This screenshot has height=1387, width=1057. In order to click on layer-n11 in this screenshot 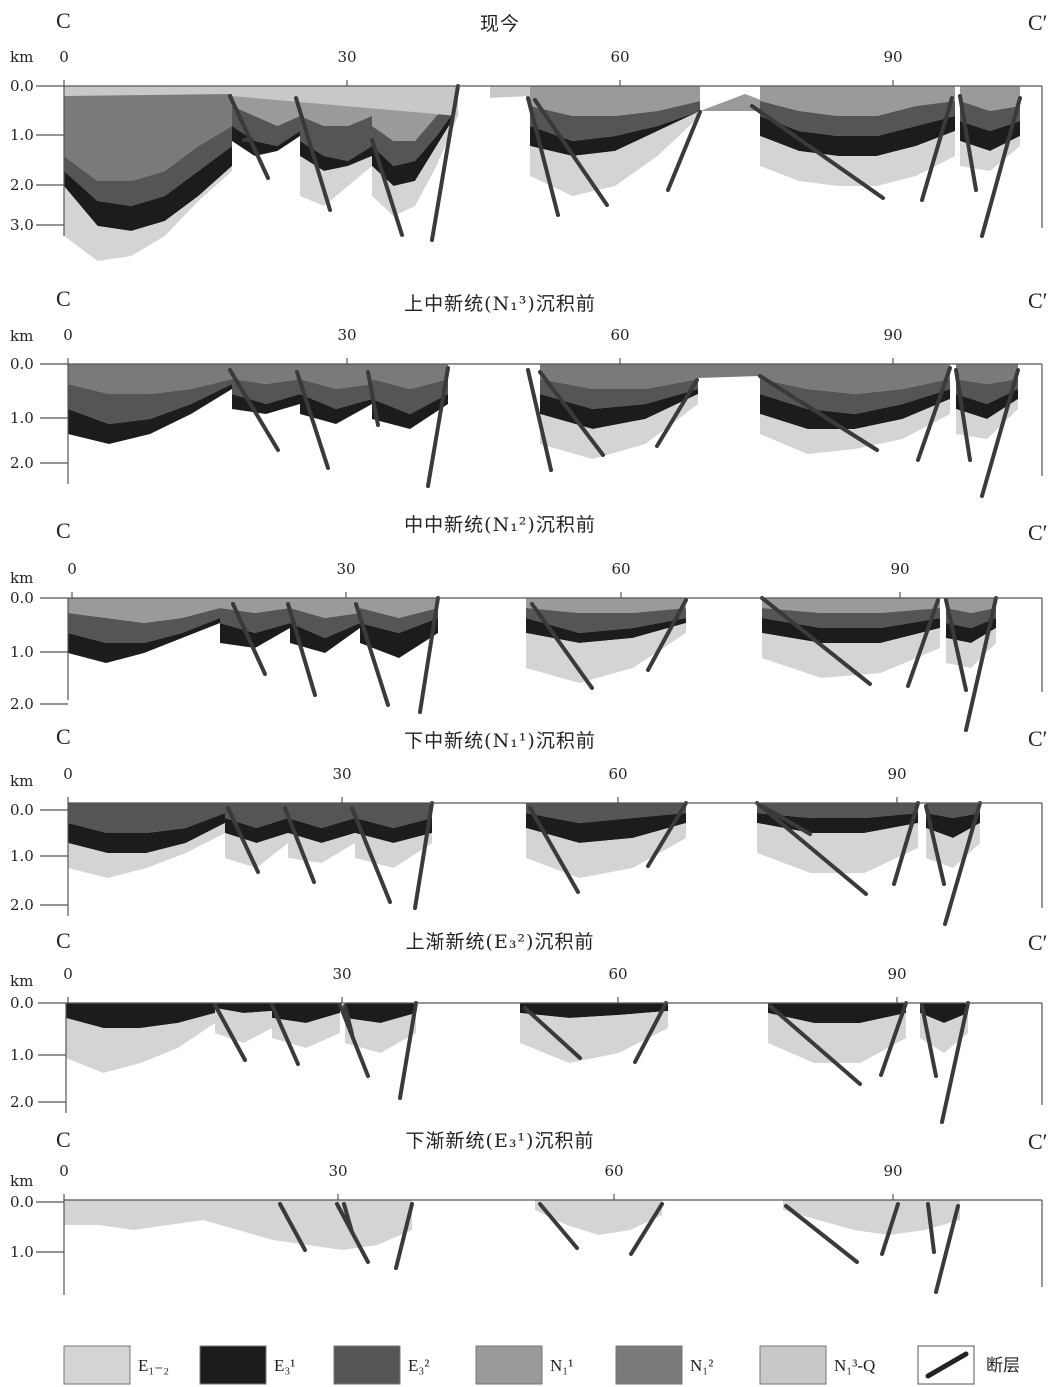, I will do `click(971, 605)`.